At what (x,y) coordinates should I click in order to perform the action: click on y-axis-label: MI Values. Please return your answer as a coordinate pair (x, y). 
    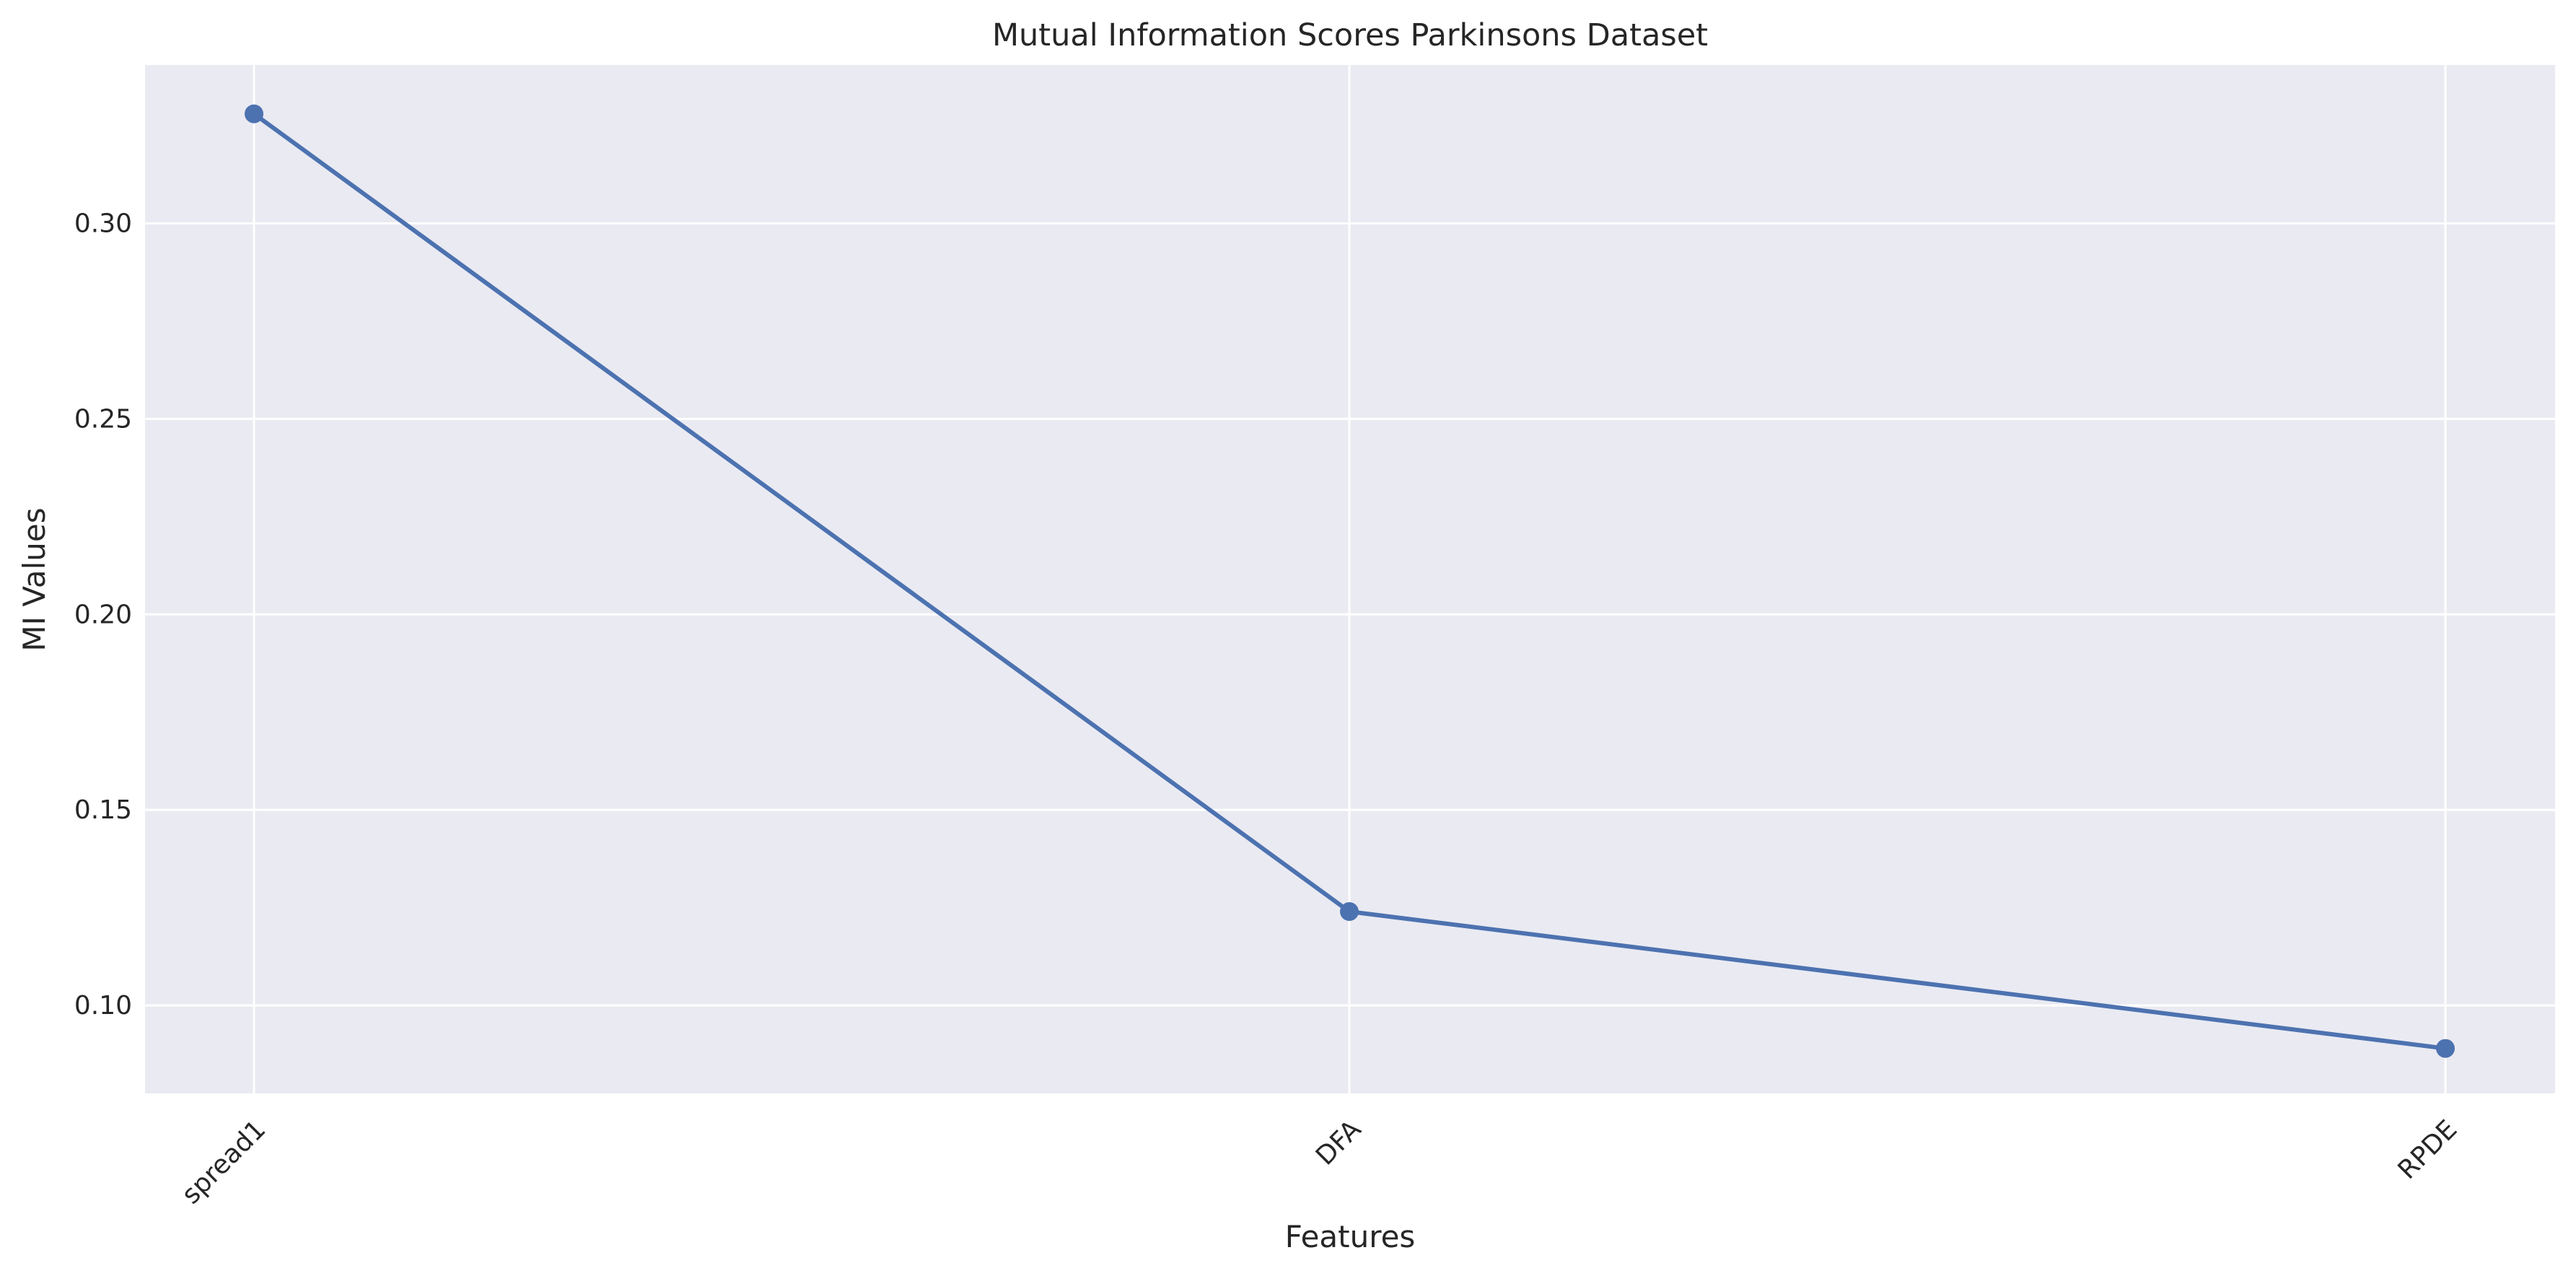
    Looking at the image, I should click on (34, 579).